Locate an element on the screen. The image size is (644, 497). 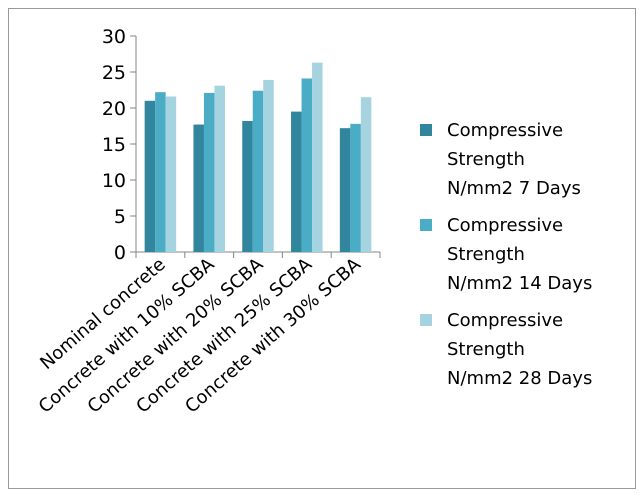
y-tick-label: 0 is located at coordinates (120, 253).